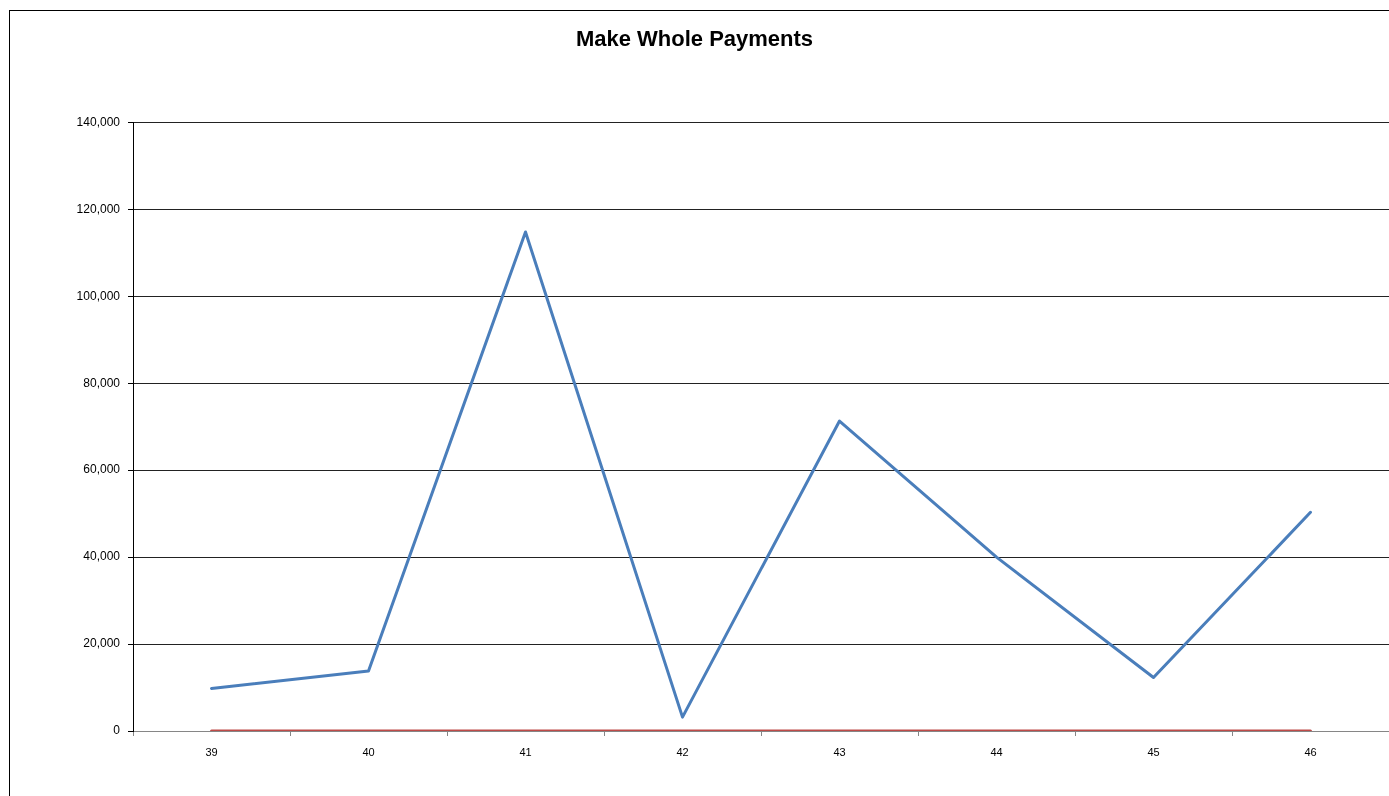 The image size is (1389, 796). What do you see at coordinates (98, 295) in the screenshot?
I see `y-tick-label: 100,000` at bounding box center [98, 295].